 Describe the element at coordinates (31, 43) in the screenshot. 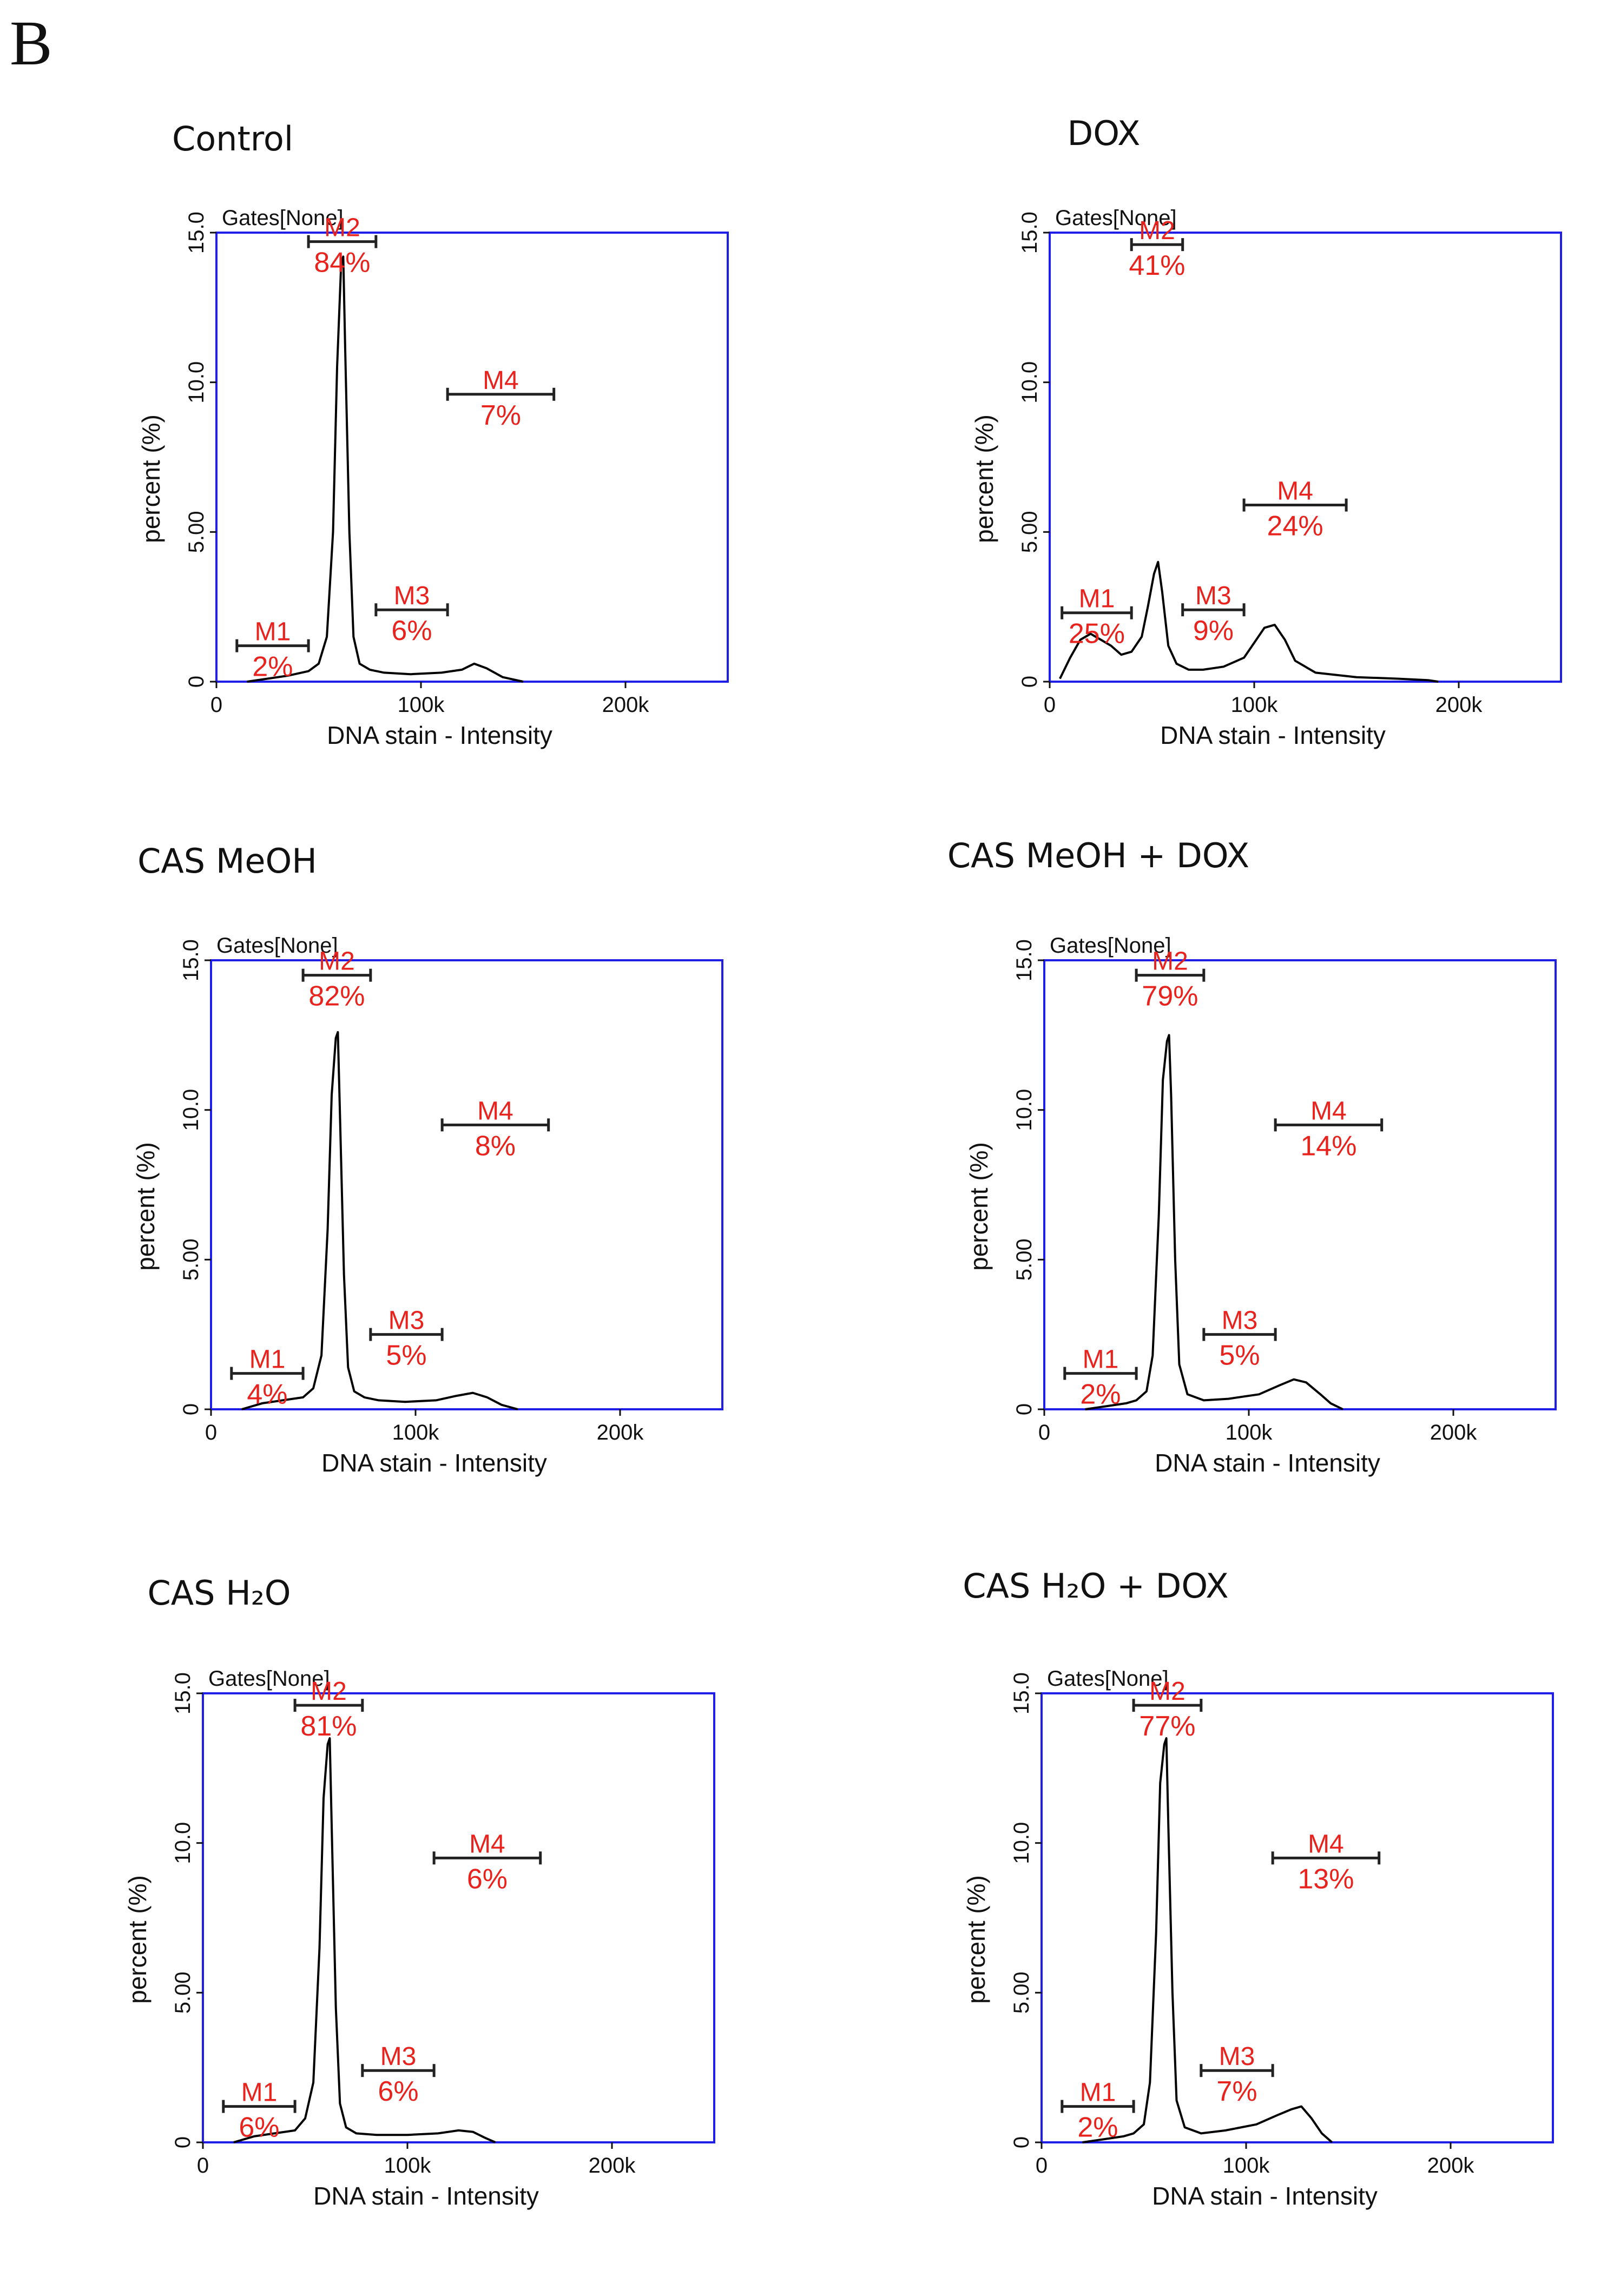

I see `panel-letter: B` at that location.